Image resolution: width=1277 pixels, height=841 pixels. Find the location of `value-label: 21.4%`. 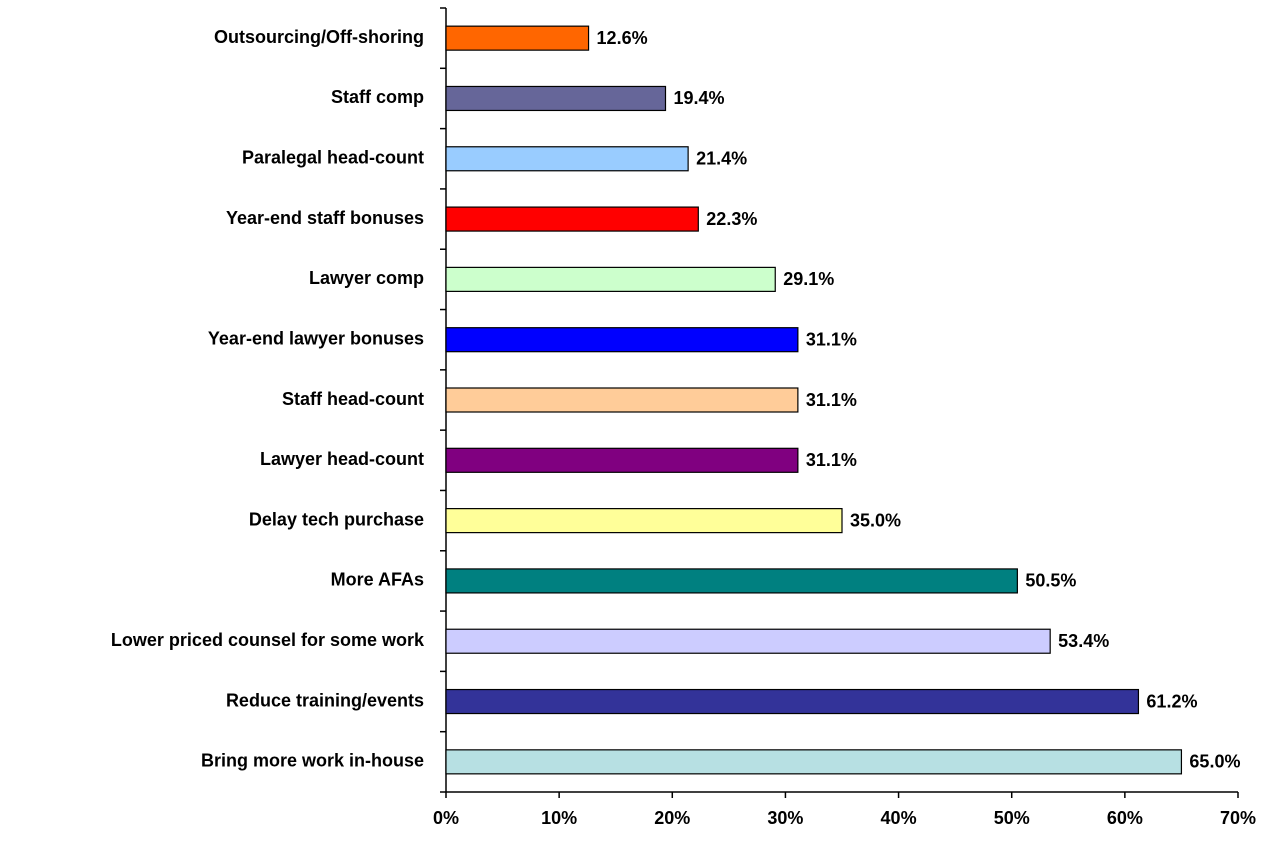

value-label: 21.4% is located at coordinates (721, 159).